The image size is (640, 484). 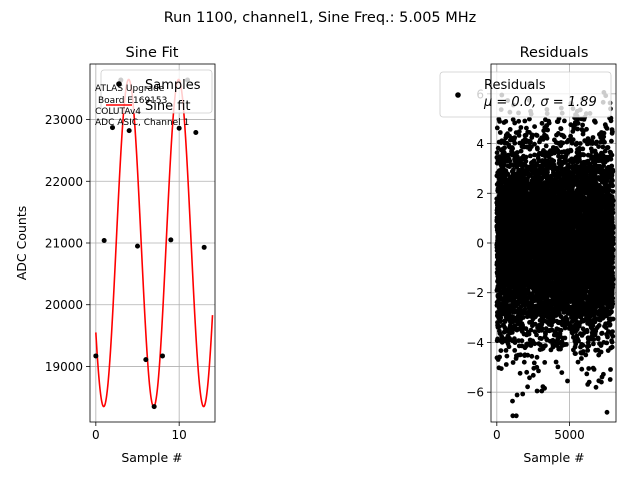 I want to click on annotation-line-3: COLUTAv4, so click(x=118, y=112).